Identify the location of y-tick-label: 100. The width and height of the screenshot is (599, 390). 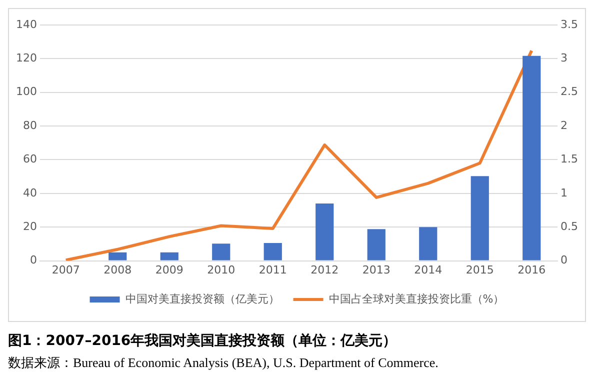
(26, 91).